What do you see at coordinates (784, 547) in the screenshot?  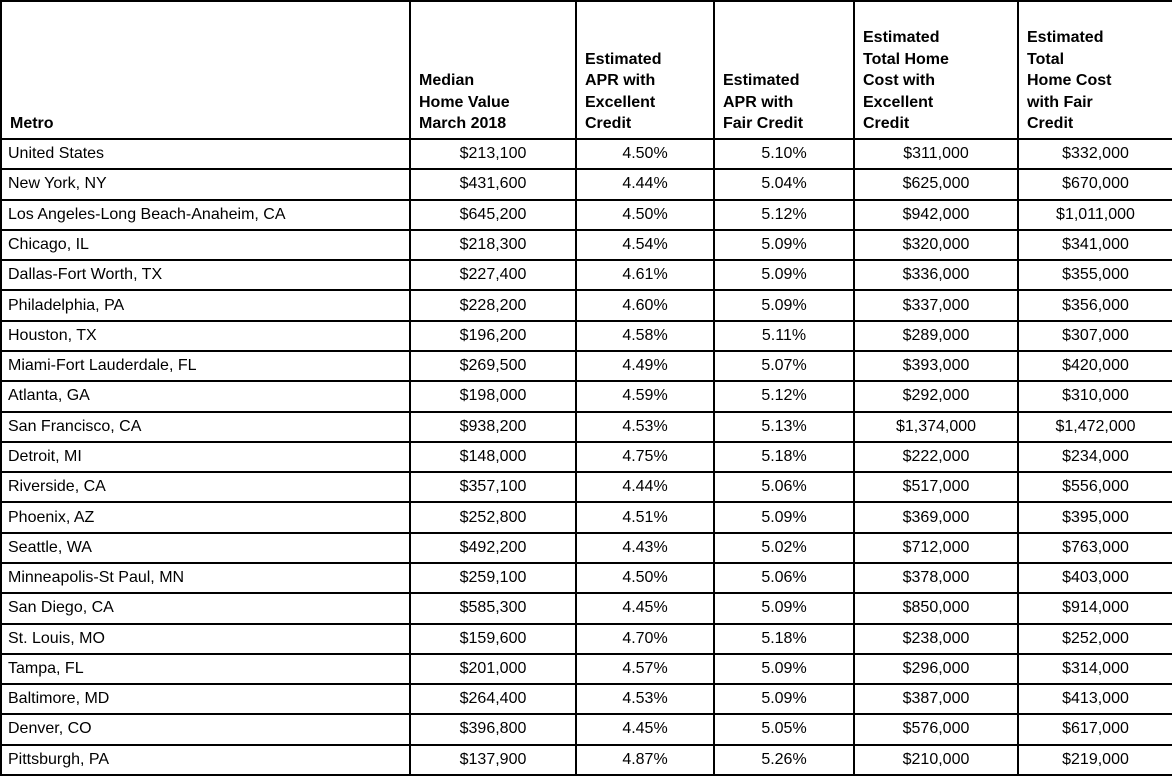 I see `apr-fair-cell: 5.02%` at bounding box center [784, 547].